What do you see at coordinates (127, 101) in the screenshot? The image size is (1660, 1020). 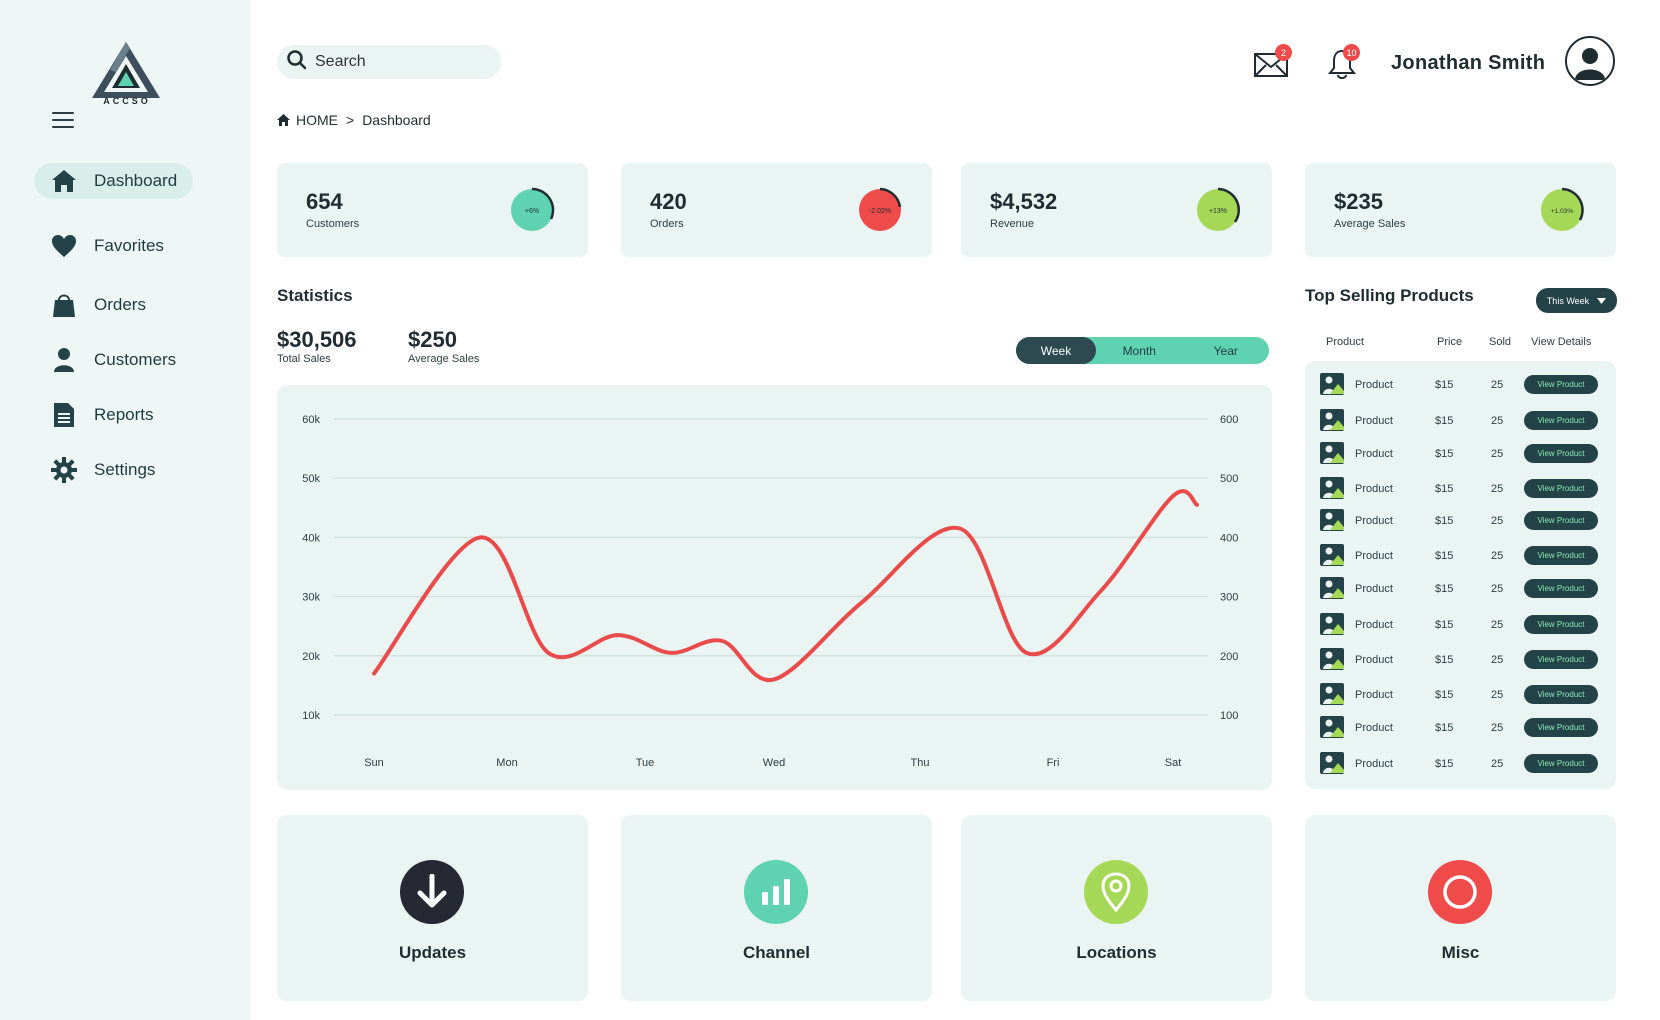 I see `brand-name: ACCSO` at bounding box center [127, 101].